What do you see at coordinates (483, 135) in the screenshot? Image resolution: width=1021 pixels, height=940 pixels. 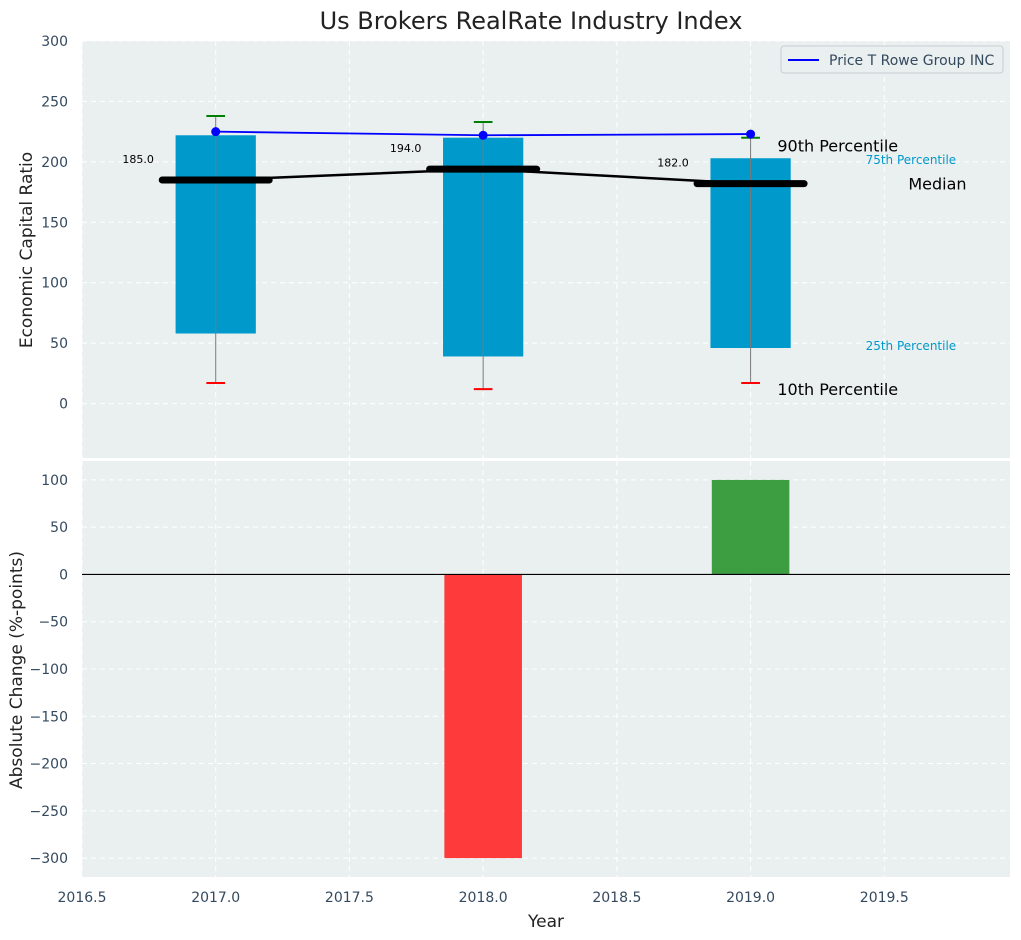 I see `company-point-2018` at bounding box center [483, 135].